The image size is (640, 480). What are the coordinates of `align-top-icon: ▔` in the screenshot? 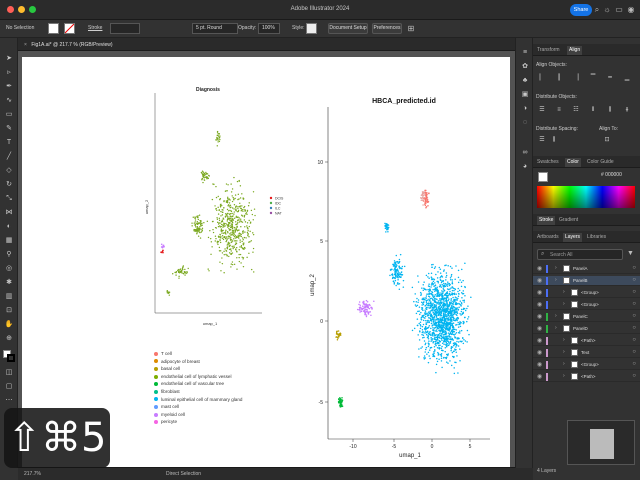 It's located at (593, 78).